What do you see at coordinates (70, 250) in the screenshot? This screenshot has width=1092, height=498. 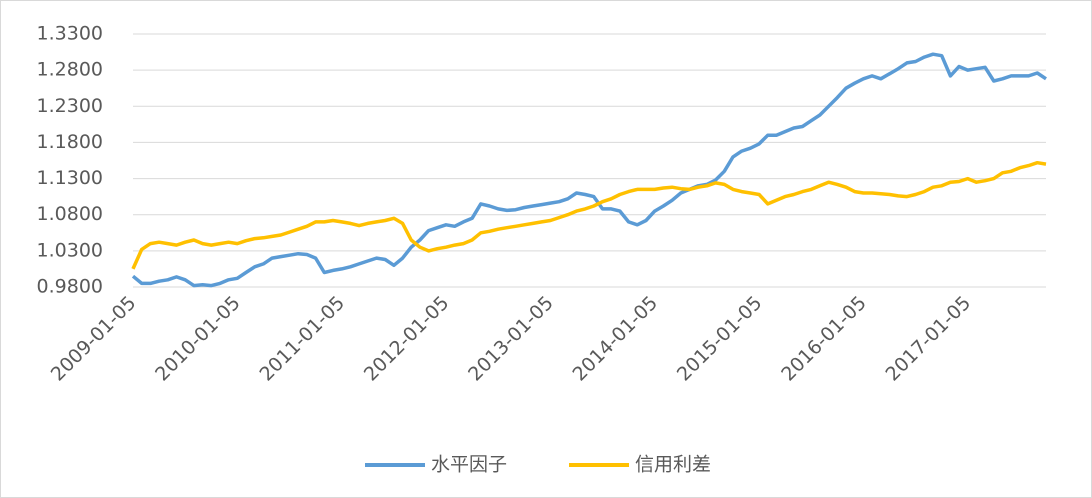 I see `y-tick-label: 1.0300` at bounding box center [70, 250].